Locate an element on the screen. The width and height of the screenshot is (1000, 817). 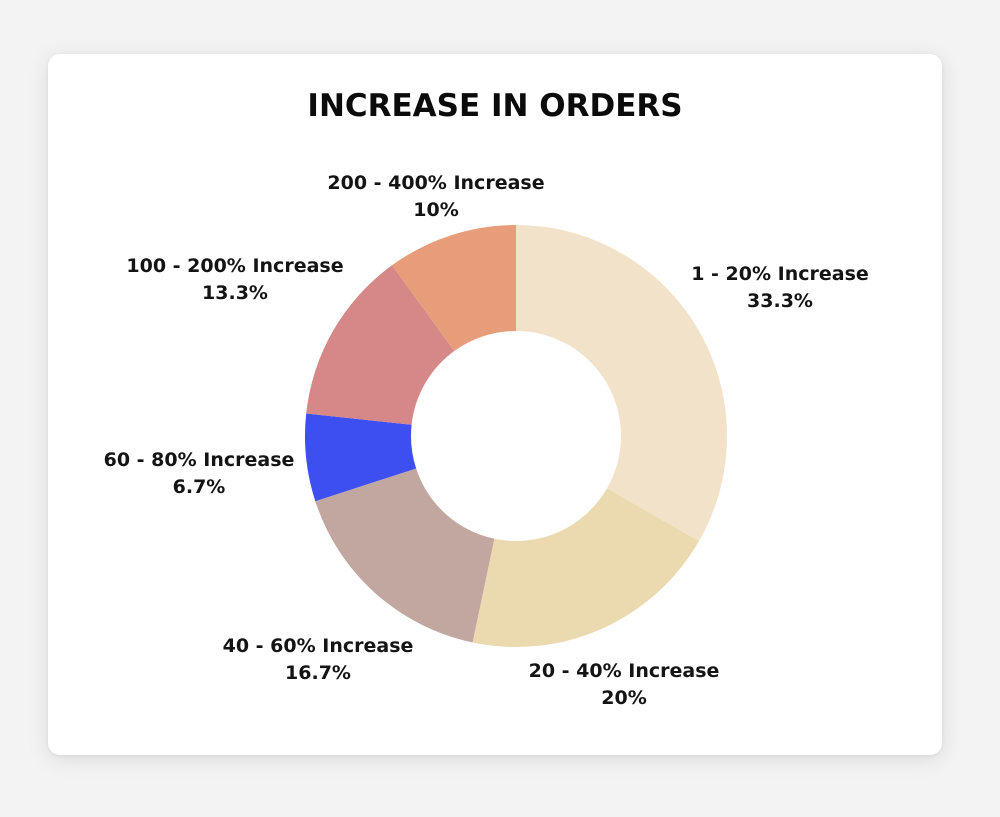
slice-value-label: 13.3% is located at coordinates (235, 293).